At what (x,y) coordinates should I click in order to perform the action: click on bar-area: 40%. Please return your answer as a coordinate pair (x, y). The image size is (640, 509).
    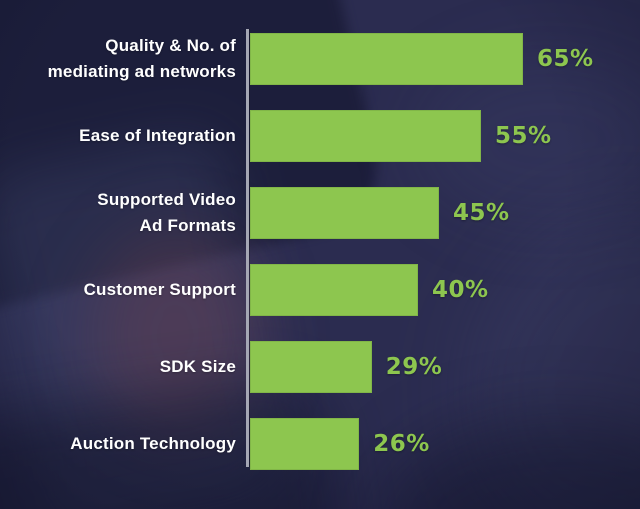
    Looking at the image, I should click on (369, 290).